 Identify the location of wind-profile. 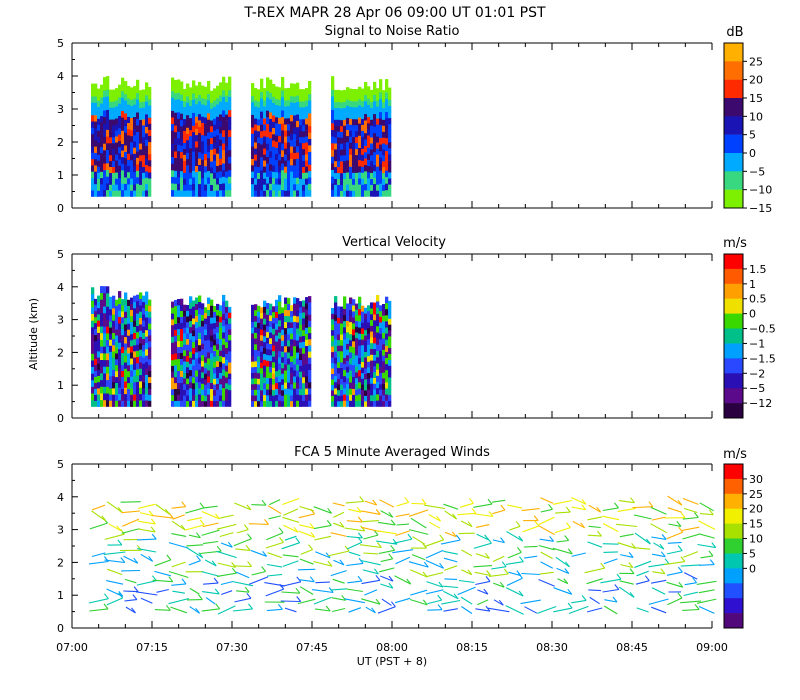
(355, 554).